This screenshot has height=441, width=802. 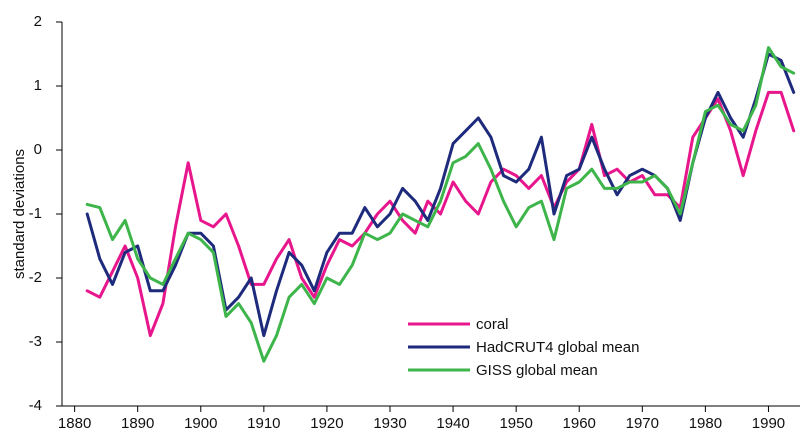 What do you see at coordinates (35, 213) in the screenshot?
I see `y-tick-label: -1` at bounding box center [35, 213].